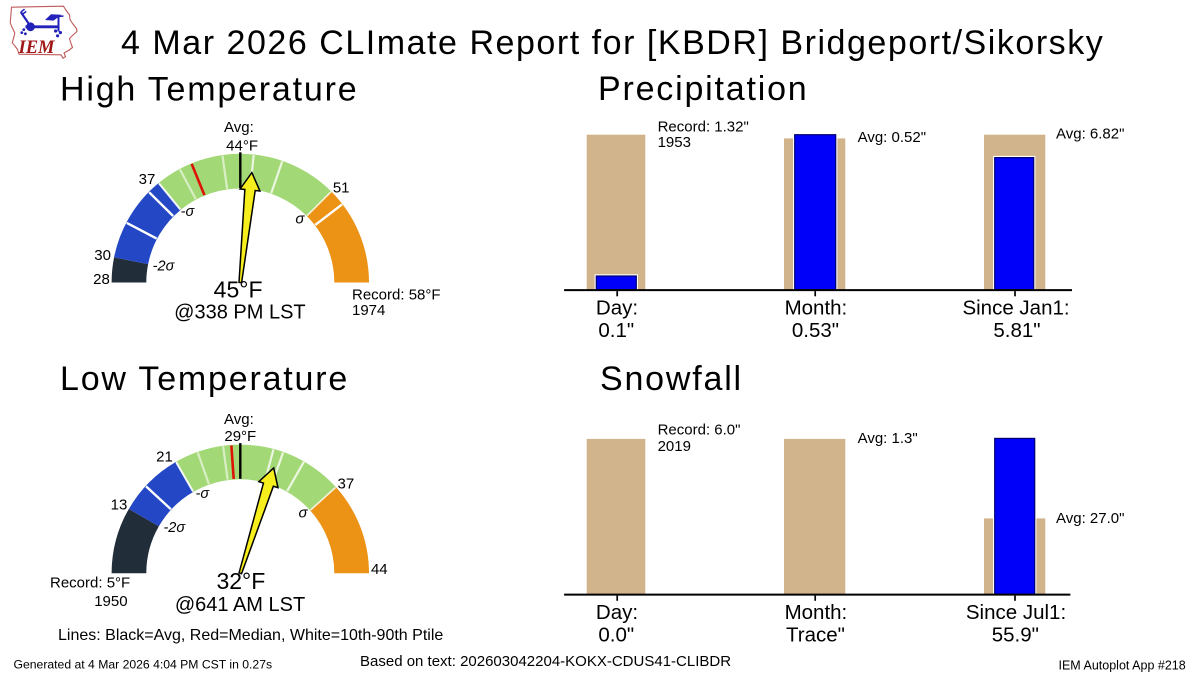  I want to click on svg-text: @641 AM LST, so click(240, 605).